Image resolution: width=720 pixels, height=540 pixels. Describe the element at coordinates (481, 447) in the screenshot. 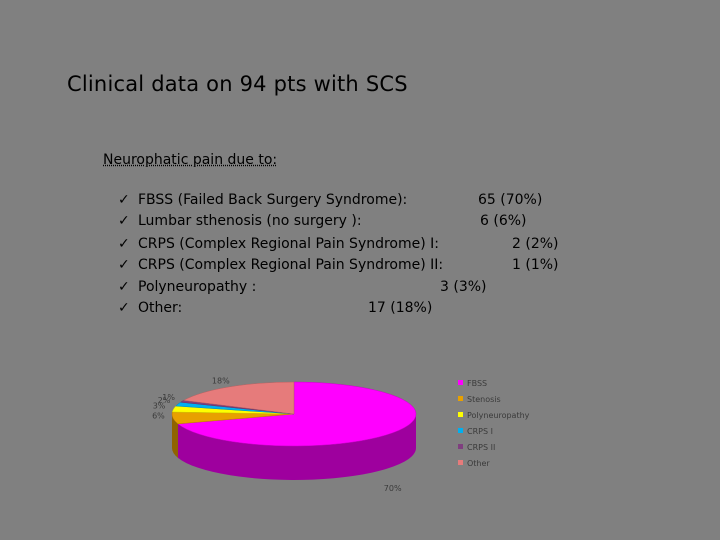

I see `legend-entry: CRPS II` at that location.